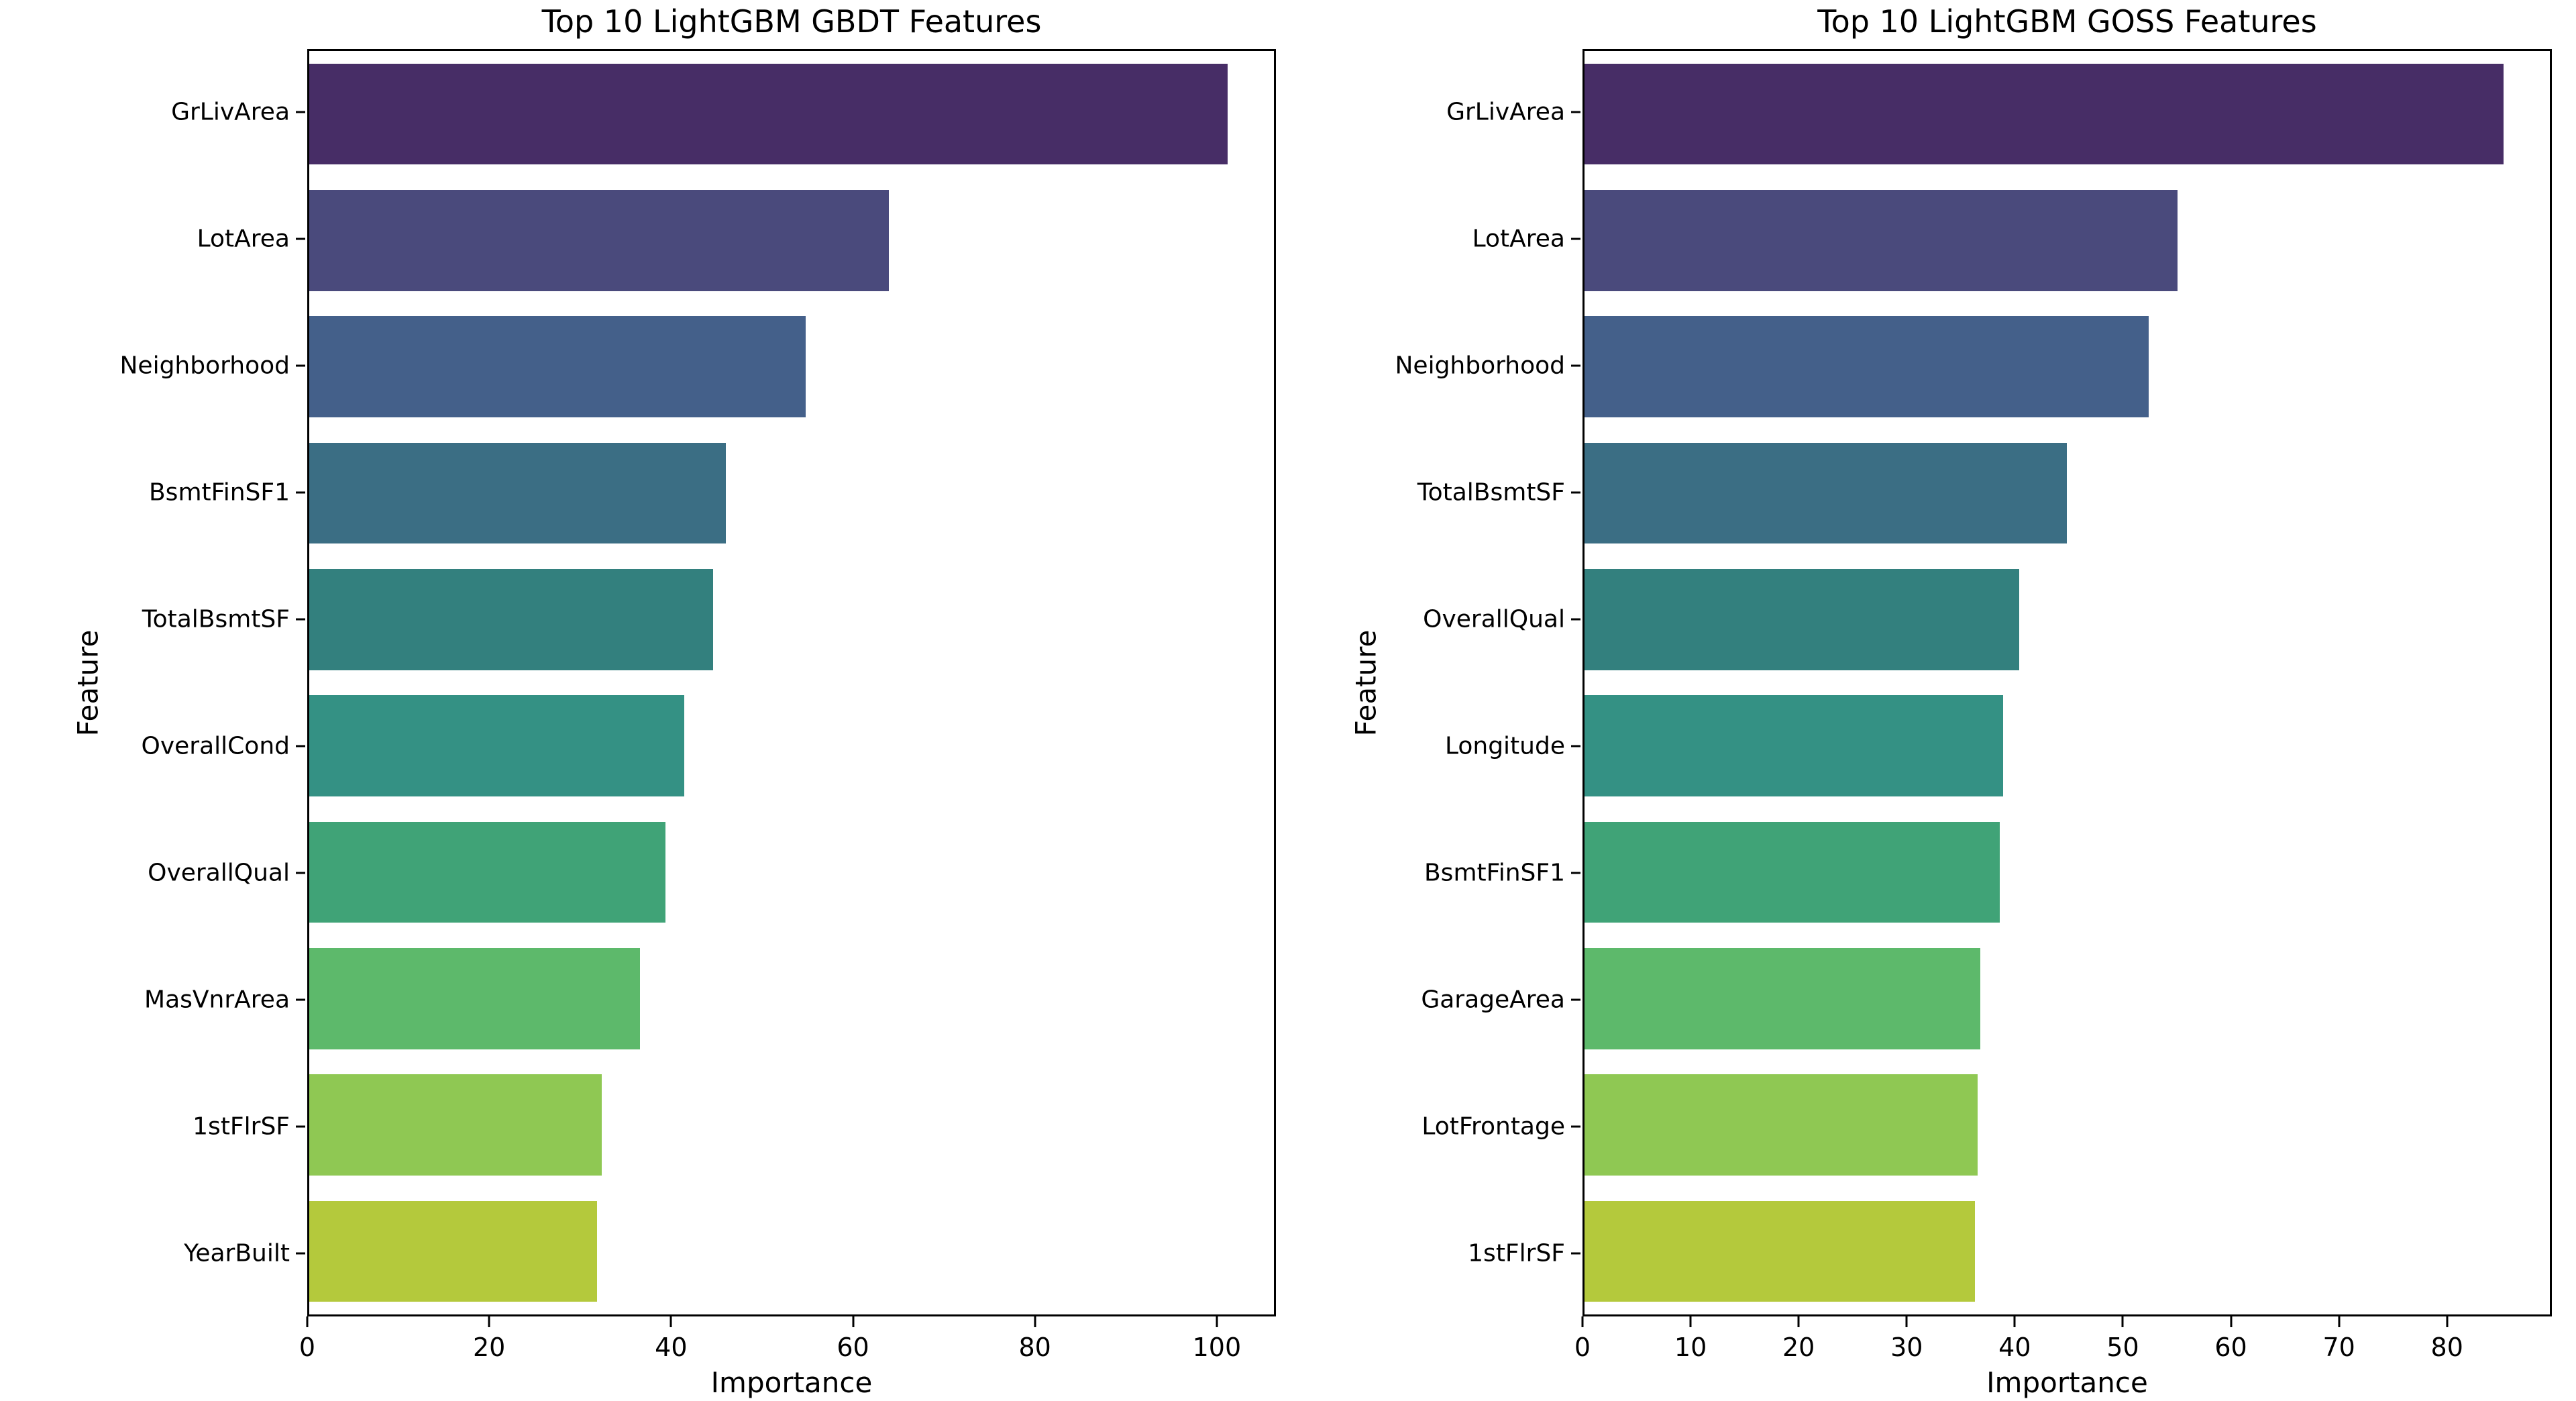  What do you see at coordinates (1576, 682) in the screenshot?
I see `y-tick-marks` at bounding box center [1576, 682].